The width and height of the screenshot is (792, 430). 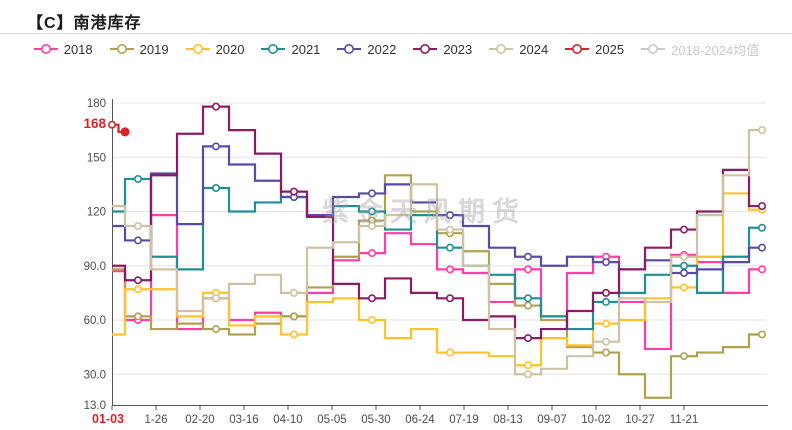 What do you see at coordinates (108, 419) in the screenshot?
I see `x-tick-label: 01-03` at bounding box center [108, 419].